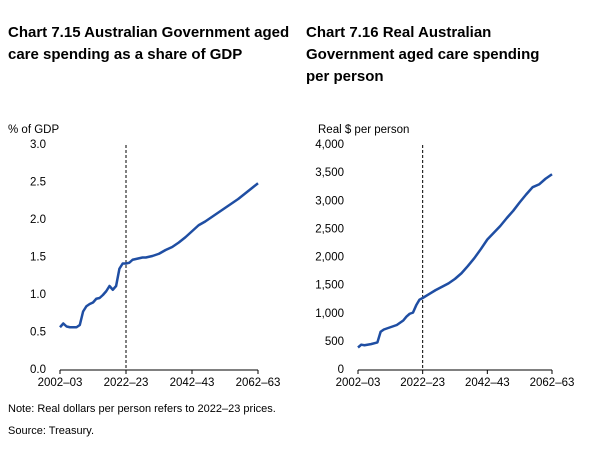  I want to click on y-tick-label: 1.0, so click(38, 295).